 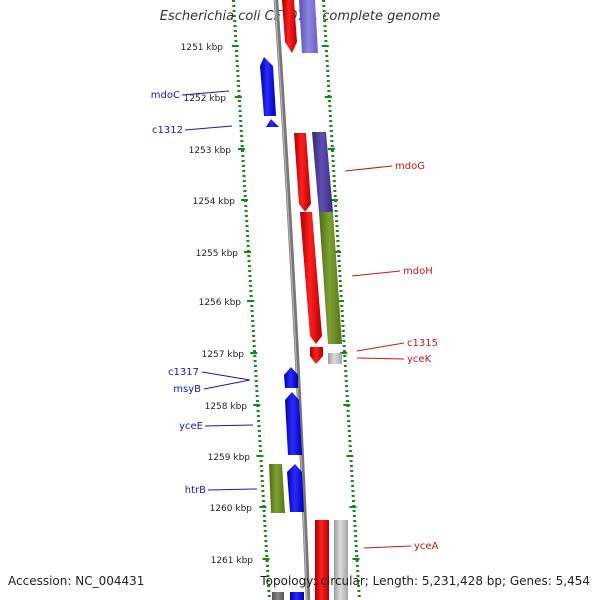 What do you see at coordinates (316, 355) in the screenshot?
I see `gene-c1315` at bounding box center [316, 355].